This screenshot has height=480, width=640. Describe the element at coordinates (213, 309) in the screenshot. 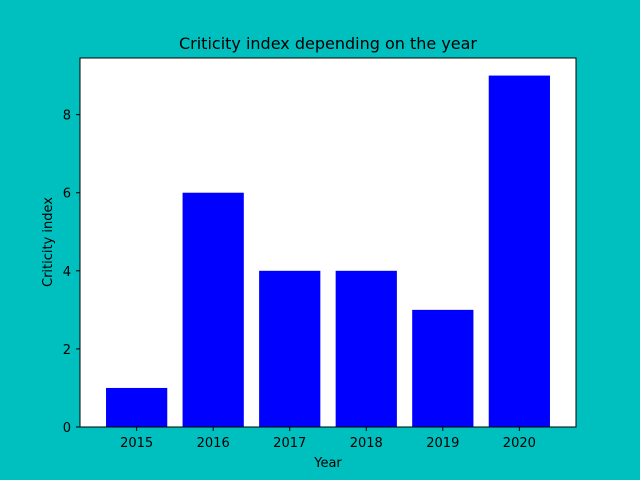

I see `bar-2016` at that location.